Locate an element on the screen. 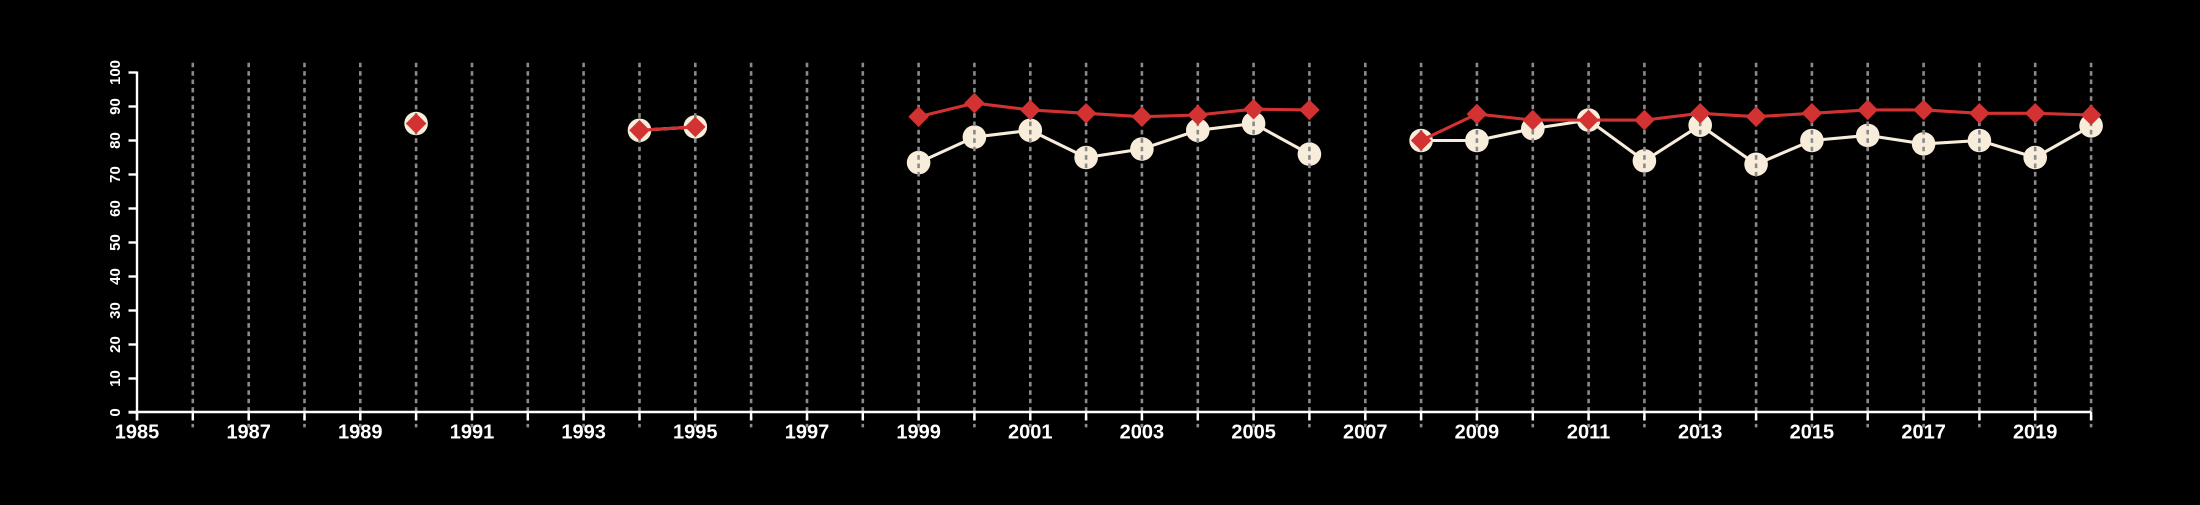  svg-text: 100 is located at coordinates (115, 72).